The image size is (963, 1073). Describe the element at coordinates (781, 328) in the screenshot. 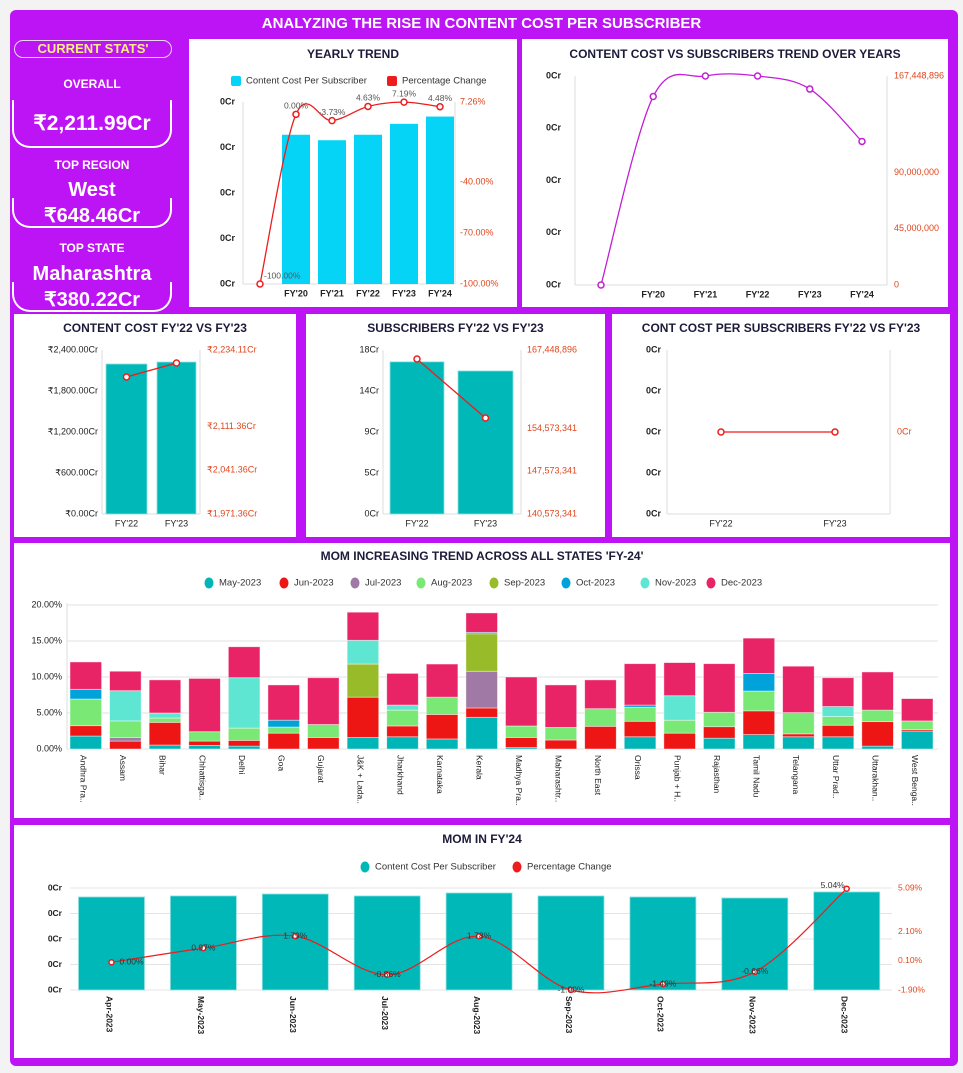

I see `chart-title: CONT COST PER SUBSCRIBERS FY'22 VS FY'23` at that location.